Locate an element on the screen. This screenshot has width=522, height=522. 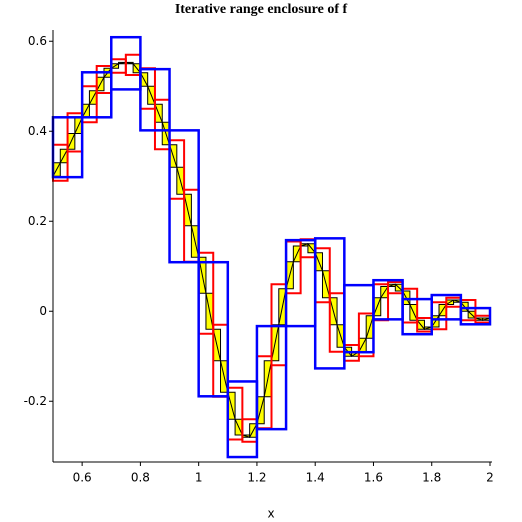
y-tick-label: -0.2 is located at coordinates (35, 401).